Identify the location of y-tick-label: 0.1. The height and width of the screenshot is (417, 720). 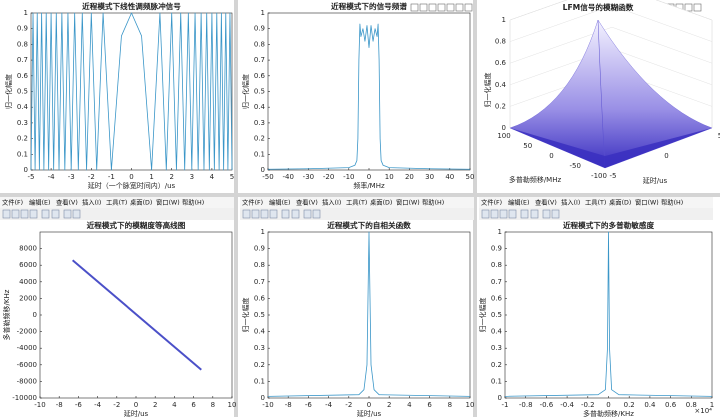
(259, 154).